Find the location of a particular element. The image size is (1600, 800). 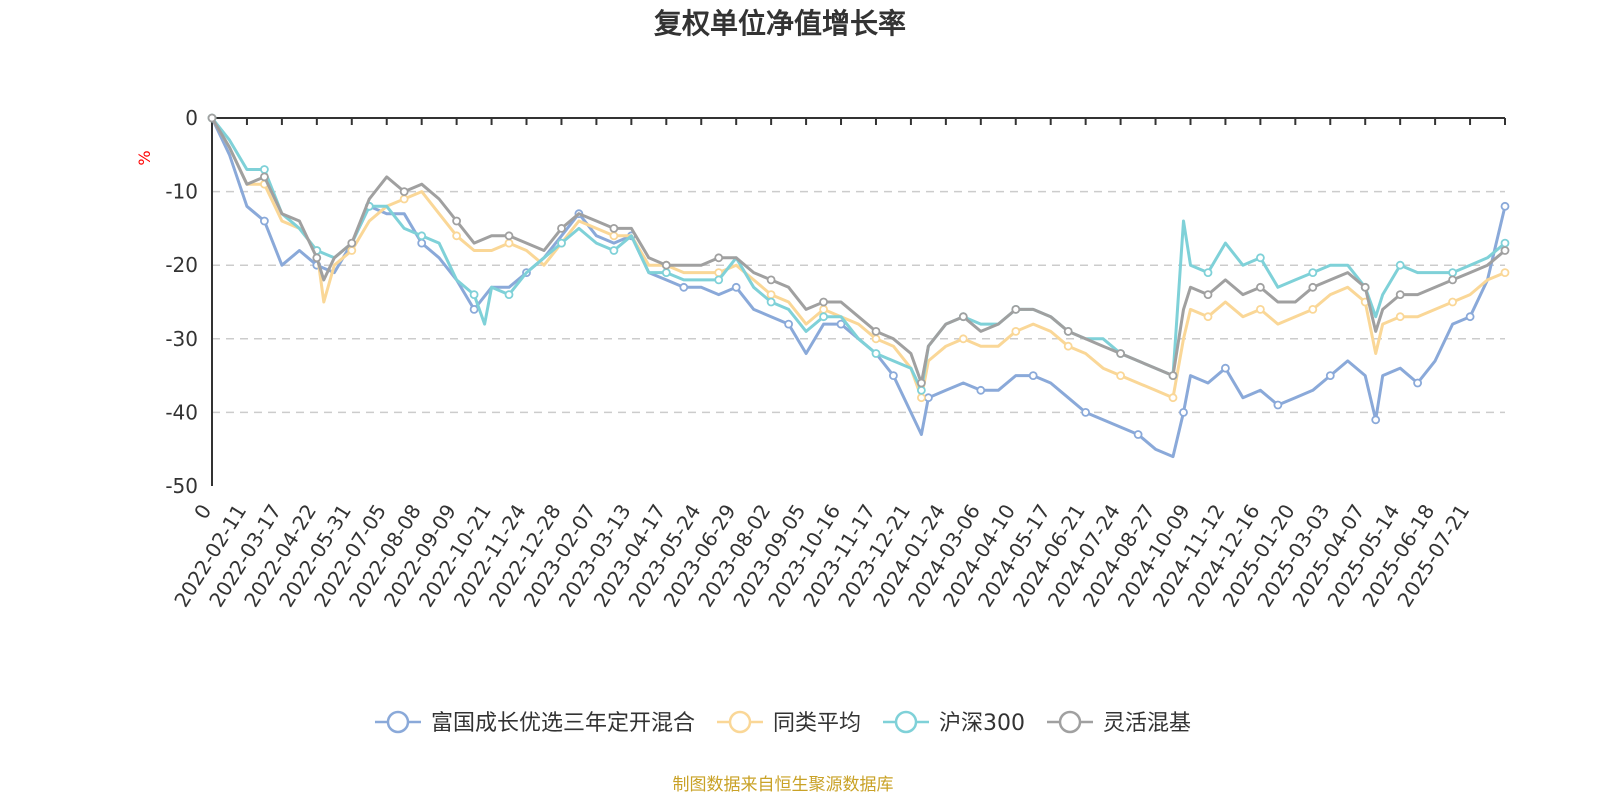

source-note: 制图数据来自恒生聚源数据库 is located at coordinates (783, 785).